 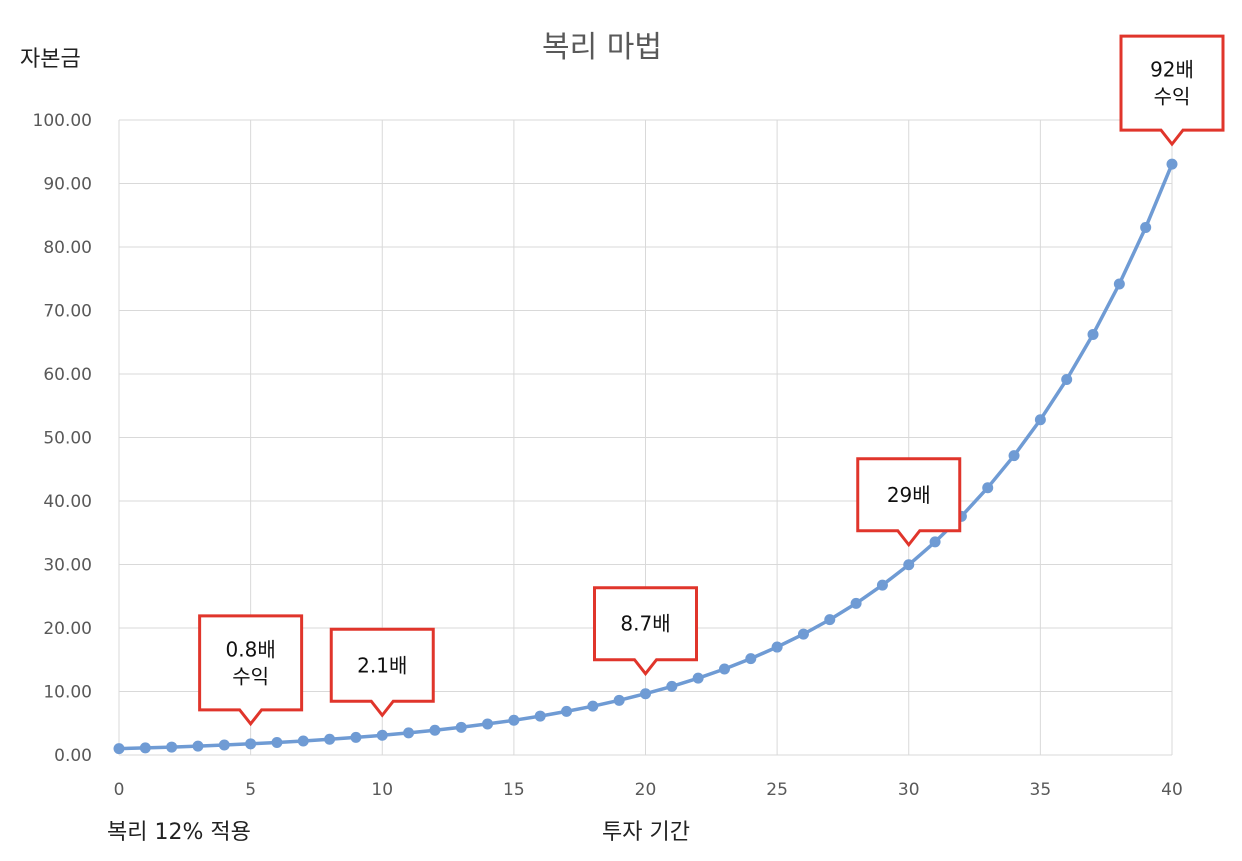 I want to click on x-tick-label: 0, so click(x=119, y=790).